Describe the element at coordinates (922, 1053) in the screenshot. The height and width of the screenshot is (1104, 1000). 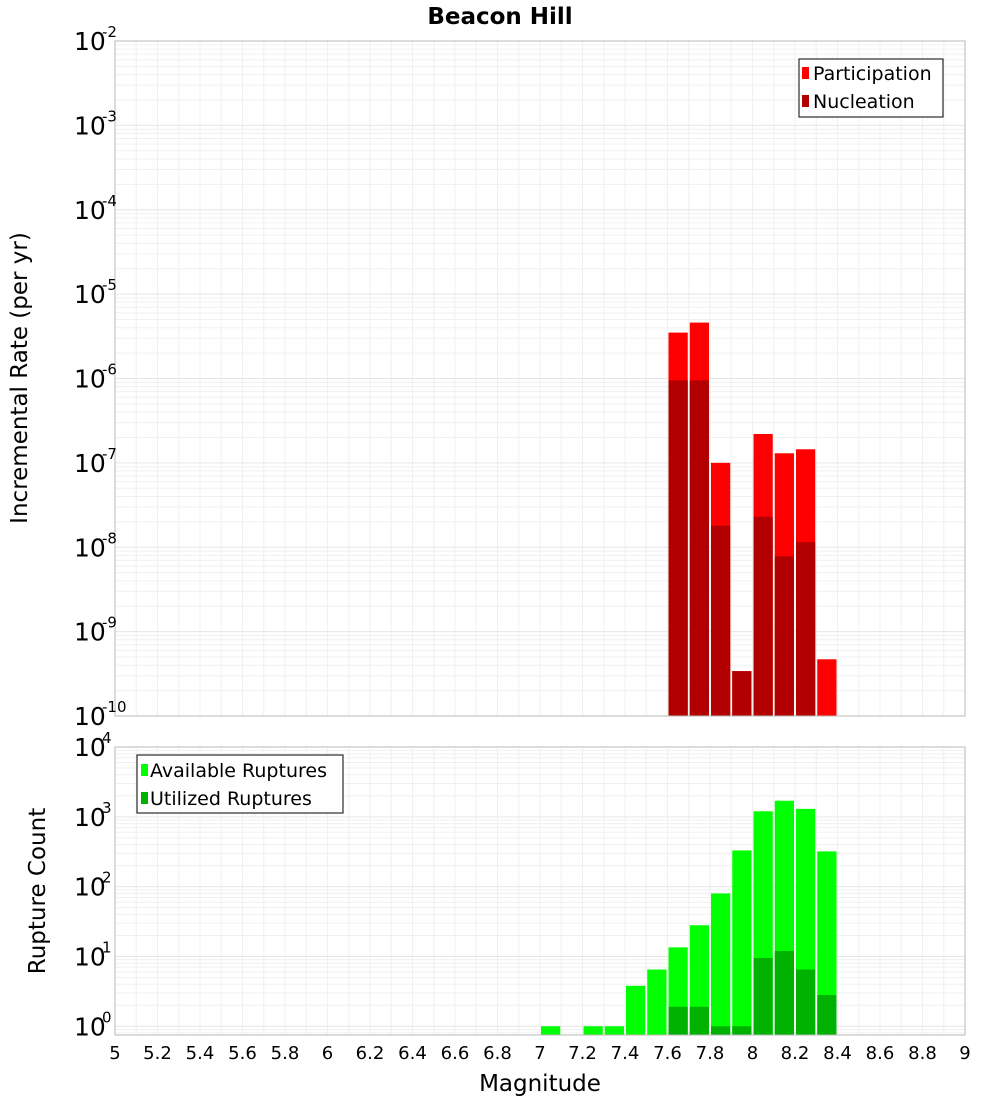
I see `x-tick-label: 8.8` at that location.